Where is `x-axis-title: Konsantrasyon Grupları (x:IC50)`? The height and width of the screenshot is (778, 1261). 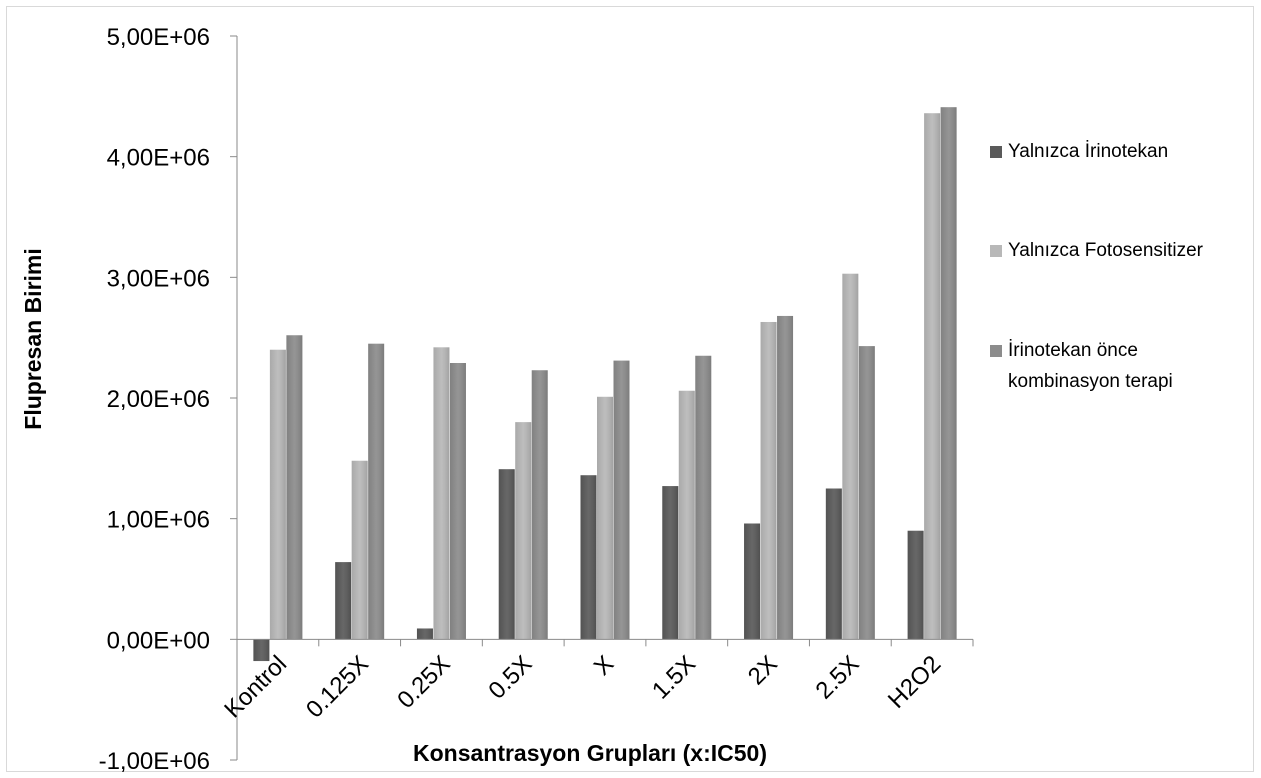 x-axis-title: Konsantrasyon Grupları (x:IC50) is located at coordinates (590, 753).